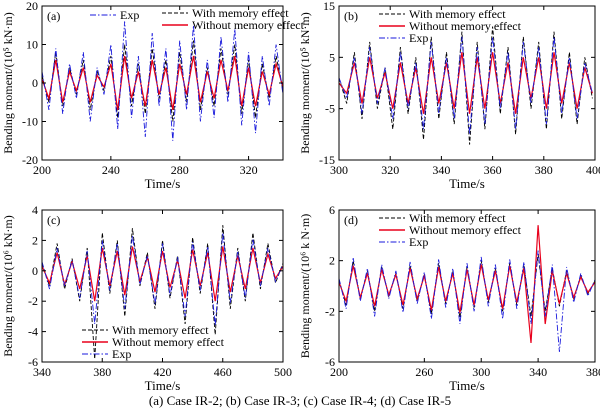 This screenshot has height=416, width=600. Describe the element at coordinates (32, 6) in the screenshot. I see `y-tick-label: 20` at that location.